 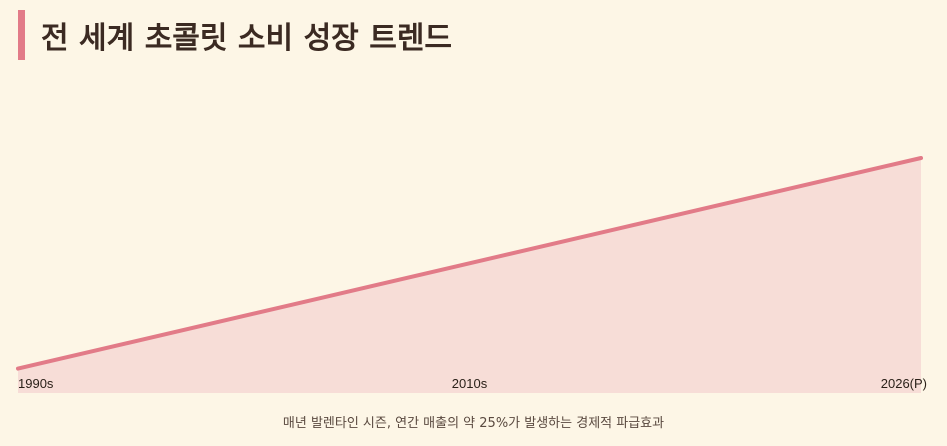 I want to click on x-tick-label: 1990s, so click(x=36, y=383).